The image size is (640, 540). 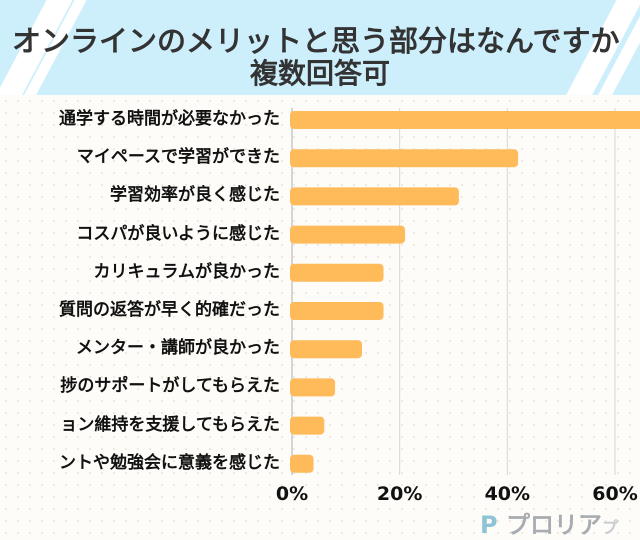 I want to click on x-tick-label: 60%, so click(x=615, y=494).